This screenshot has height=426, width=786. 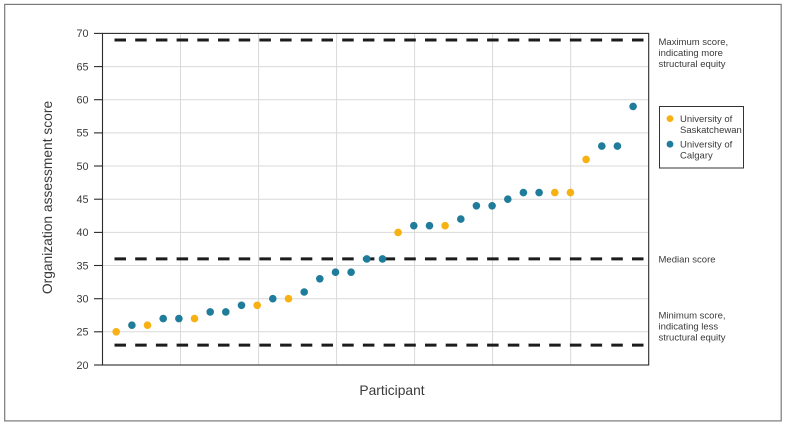 I want to click on svg-text: Saskatchewan, so click(x=711, y=130).